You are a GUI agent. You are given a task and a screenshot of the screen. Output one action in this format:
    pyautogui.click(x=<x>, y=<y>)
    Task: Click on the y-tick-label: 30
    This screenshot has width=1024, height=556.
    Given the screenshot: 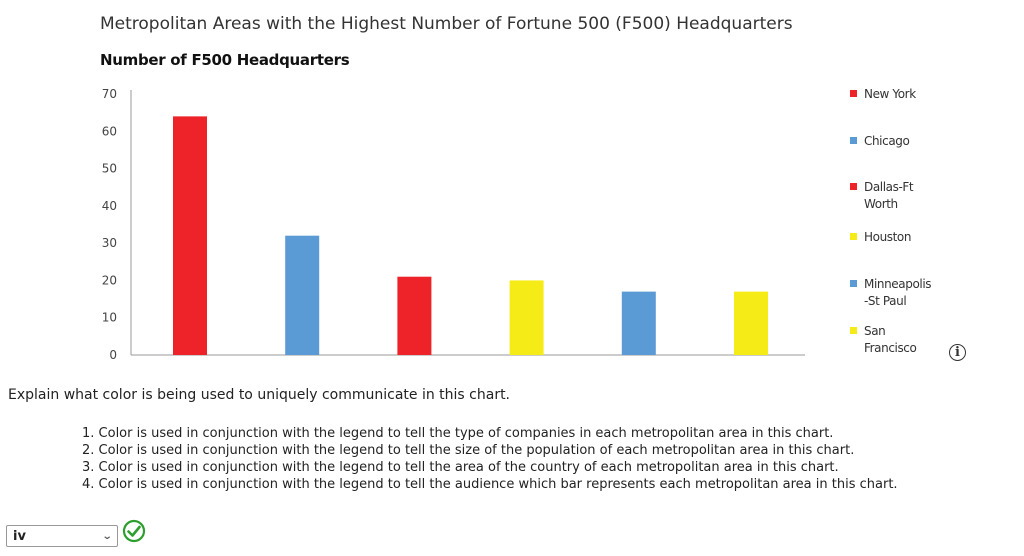 What is the action you would take?
    pyautogui.click(x=109, y=243)
    